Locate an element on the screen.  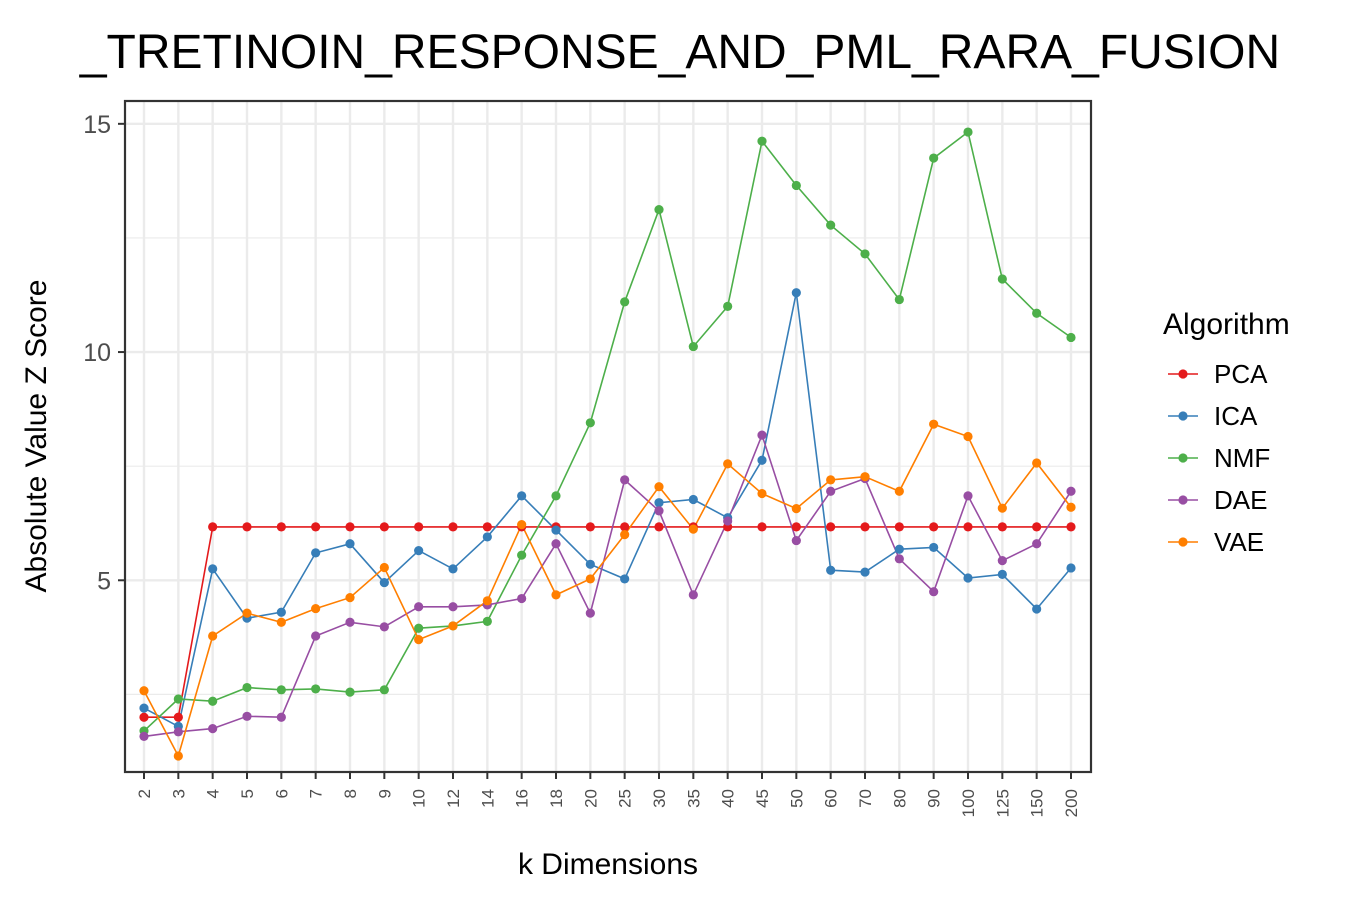
y-axis-title: Absolute Value Z Score is located at coordinates (36, 436).